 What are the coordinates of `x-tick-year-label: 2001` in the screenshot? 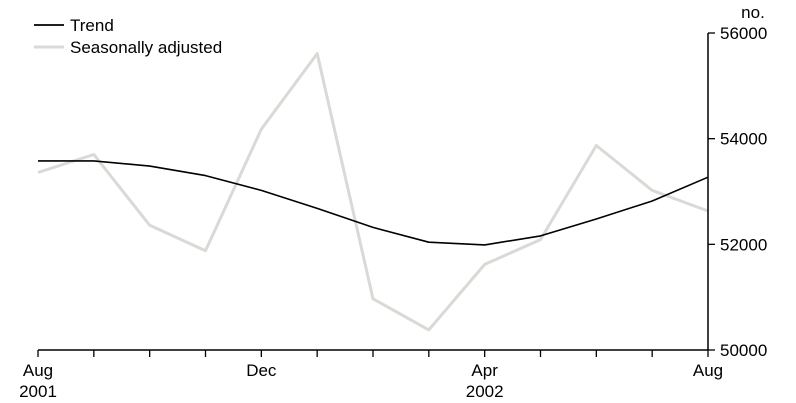 It's located at (38, 391).